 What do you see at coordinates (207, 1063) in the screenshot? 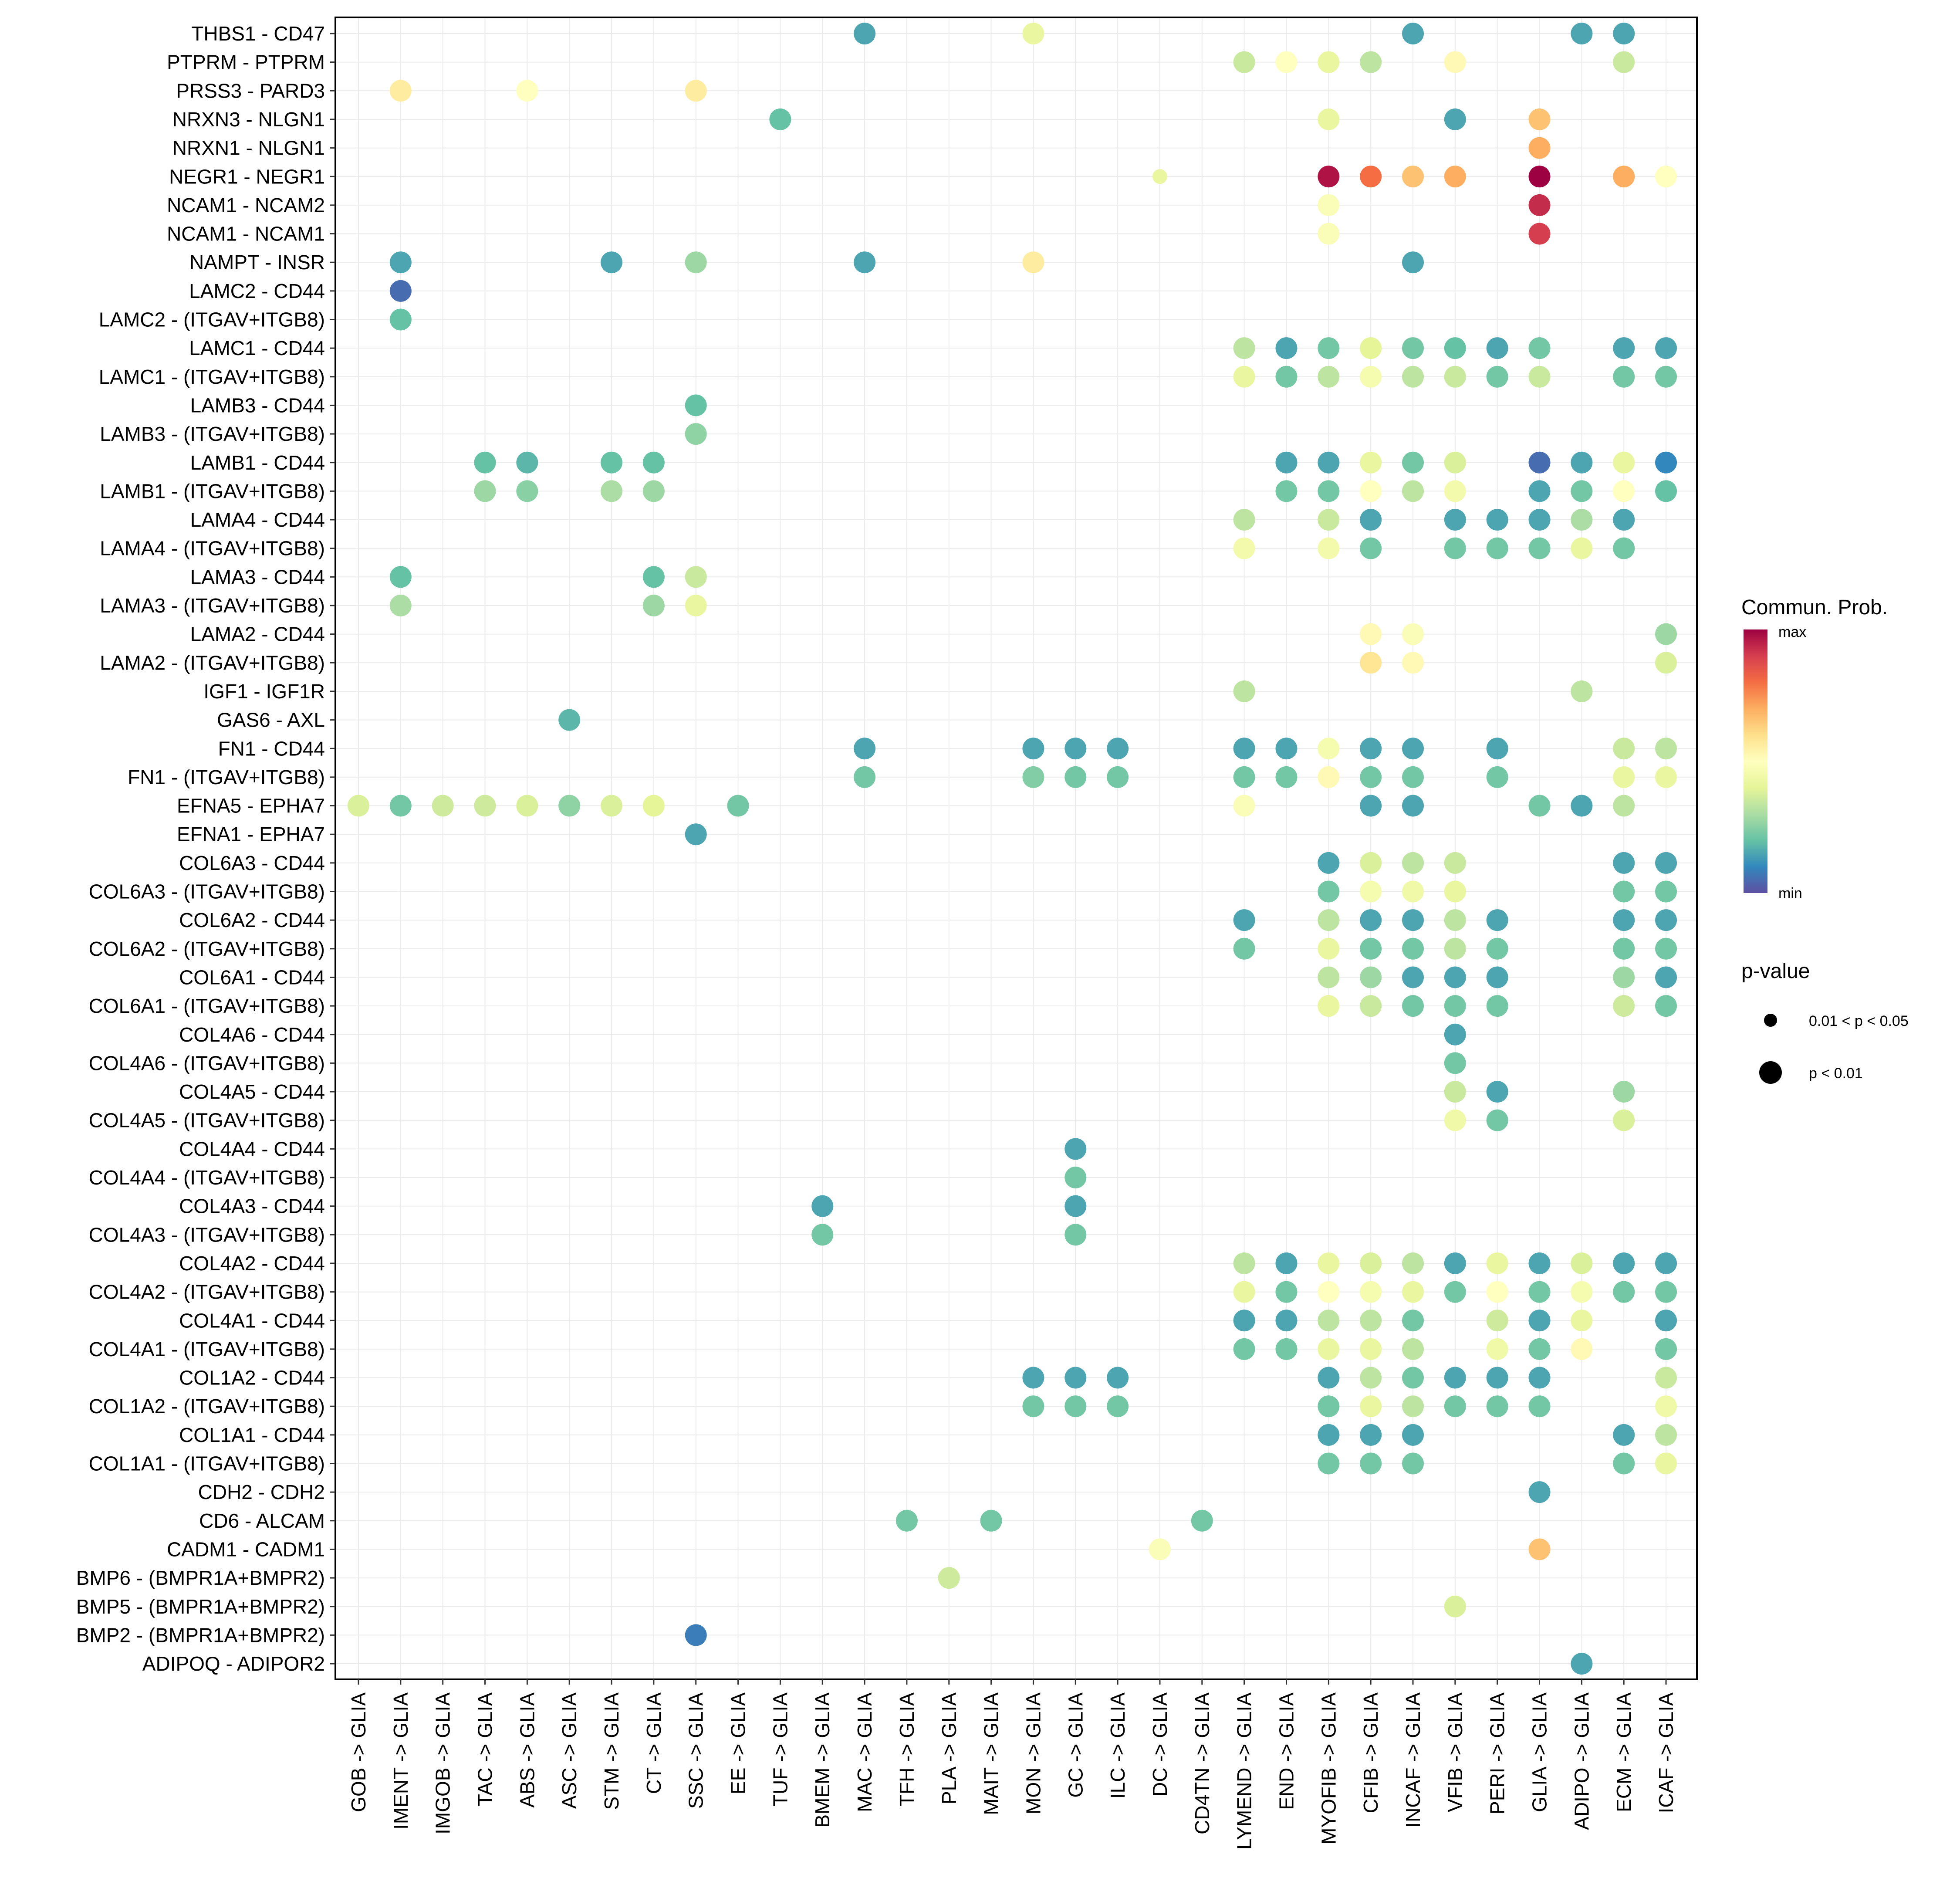
I see `y-tick-label: COL4A6 - (ITGAV+ITGB8)` at bounding box center [207, 1063].